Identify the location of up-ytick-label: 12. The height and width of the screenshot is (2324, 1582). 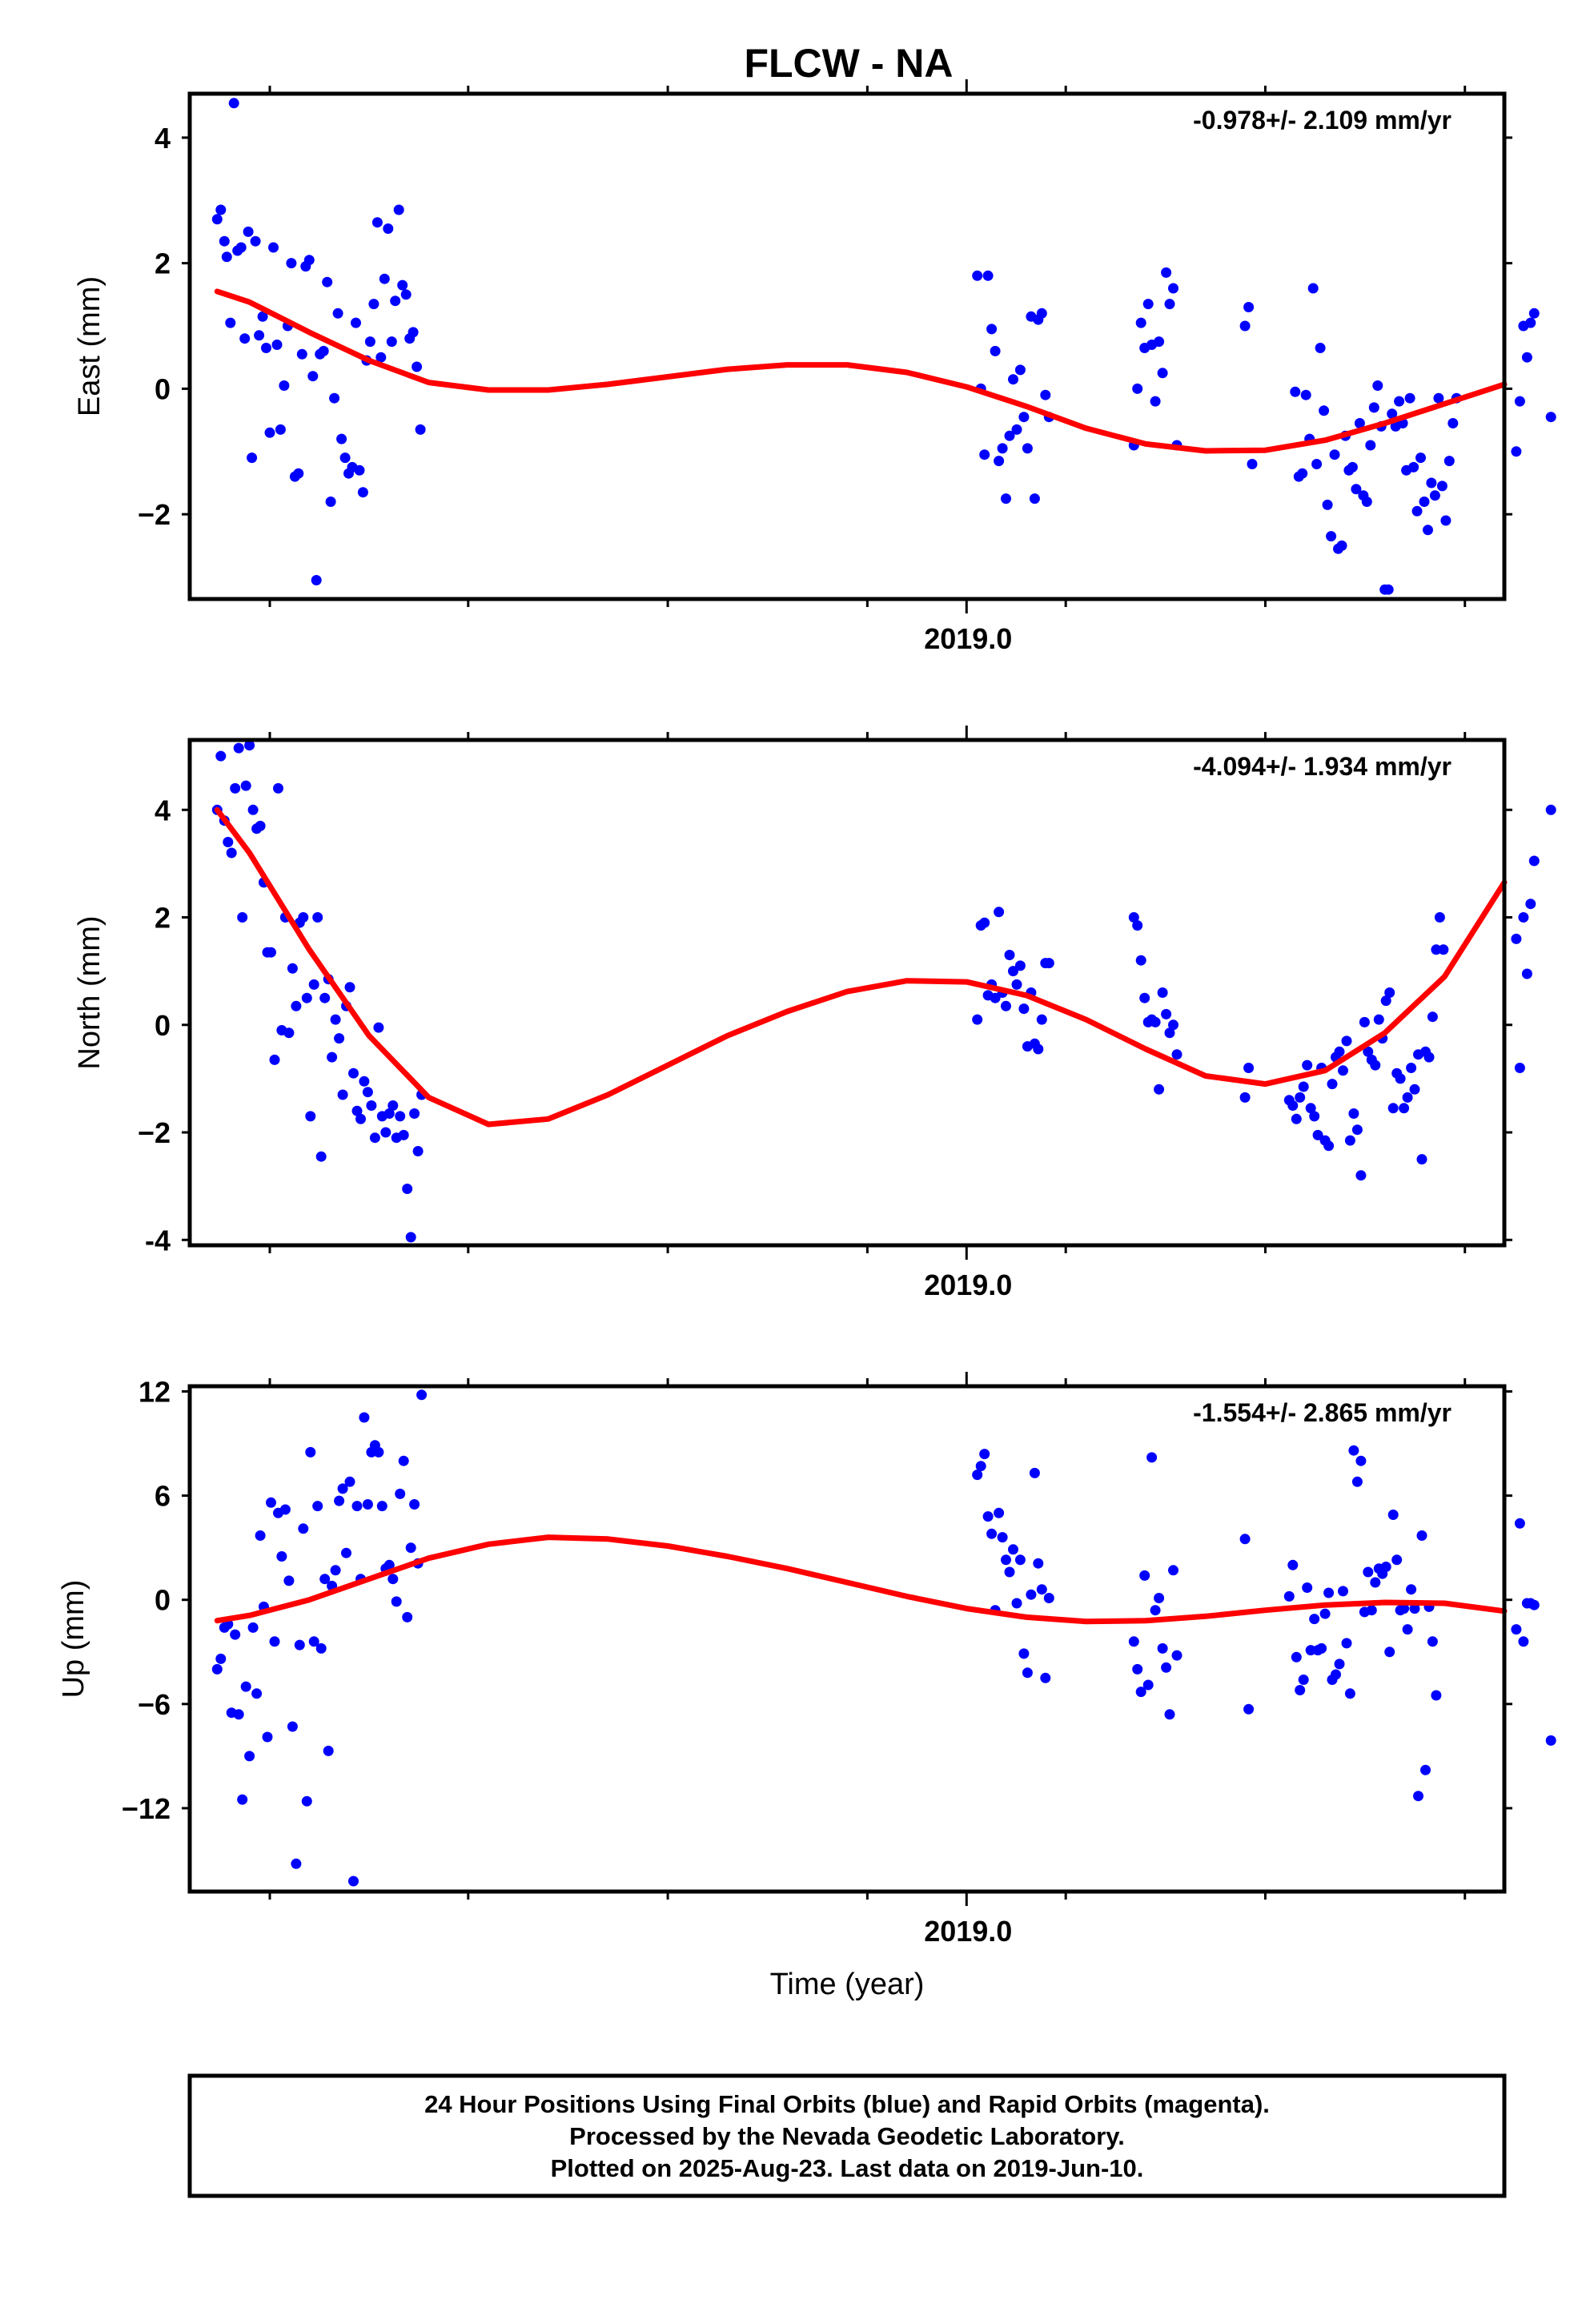
(155, 1392).